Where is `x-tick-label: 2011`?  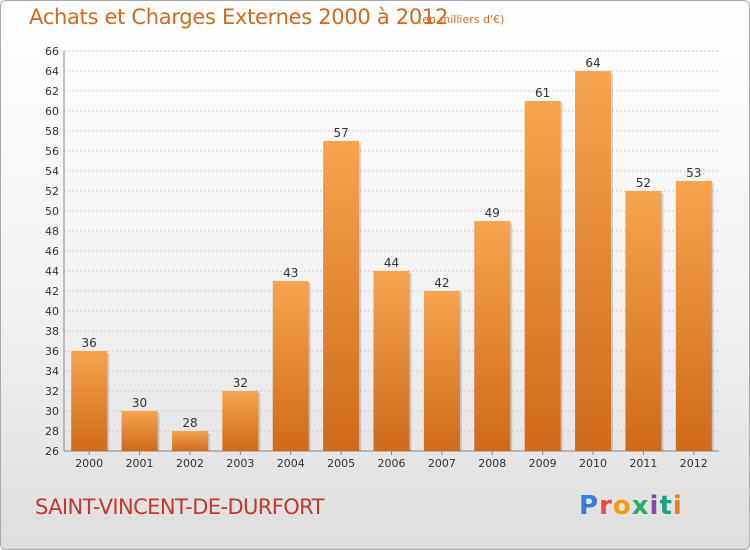
x-tick-label: 2011 is located at coordinates (643, 463).